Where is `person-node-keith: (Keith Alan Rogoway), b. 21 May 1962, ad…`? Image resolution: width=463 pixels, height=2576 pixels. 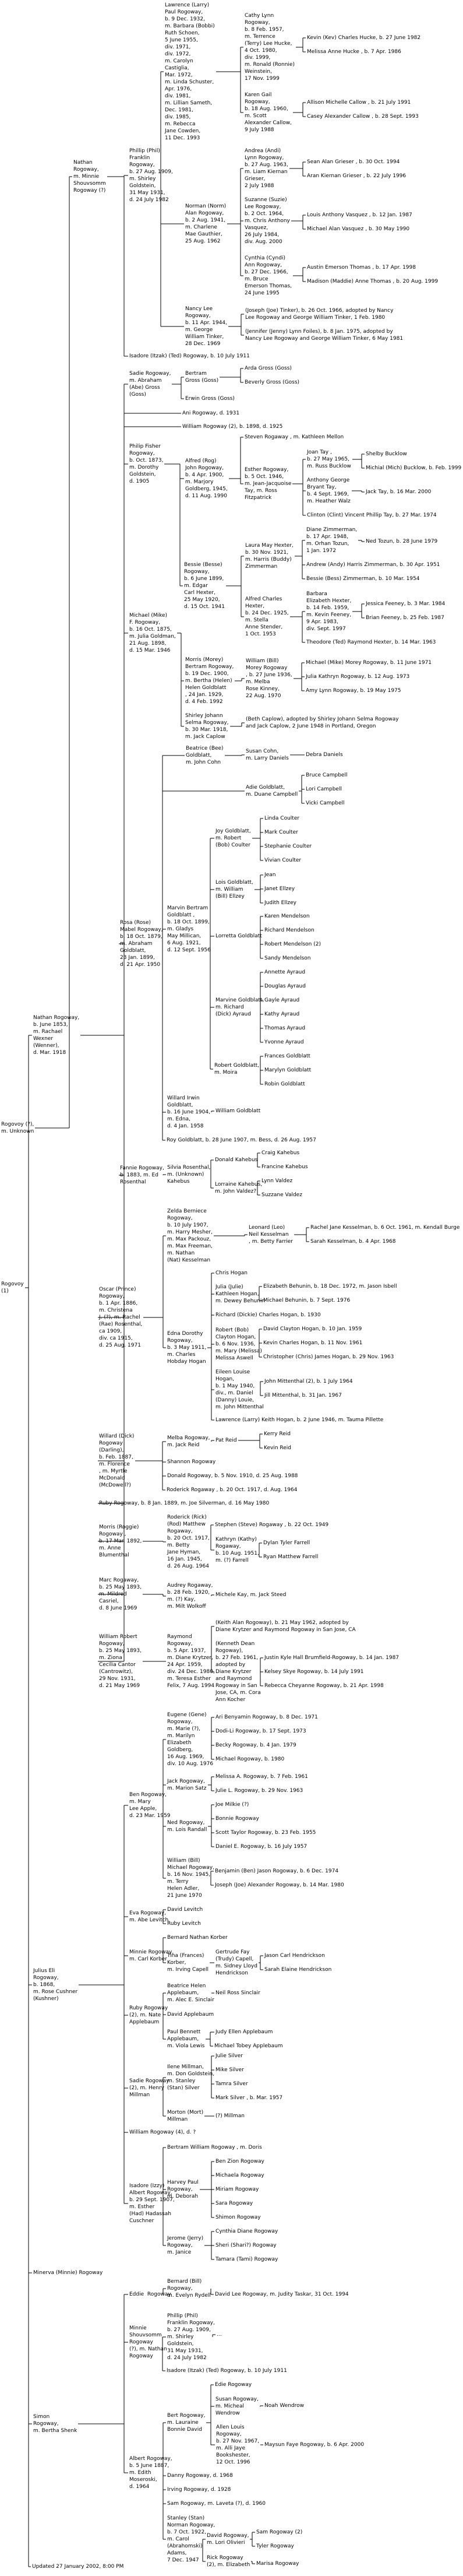
person-node-keith: (Keith Alan Rogoway), b. 21 May 1962, ad… is located at coordinates (285, 1626).